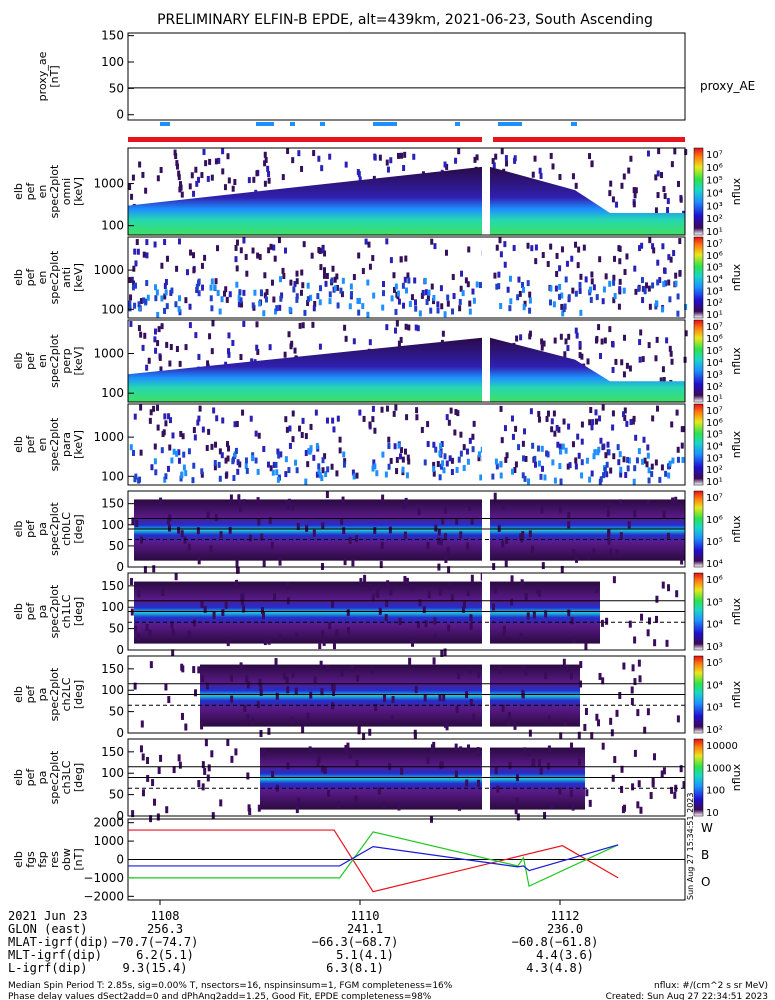 Image resolution: width=775 pixels, height=1000 pixels. I want to click on colorbar-label: nflux, so click(736, 694).